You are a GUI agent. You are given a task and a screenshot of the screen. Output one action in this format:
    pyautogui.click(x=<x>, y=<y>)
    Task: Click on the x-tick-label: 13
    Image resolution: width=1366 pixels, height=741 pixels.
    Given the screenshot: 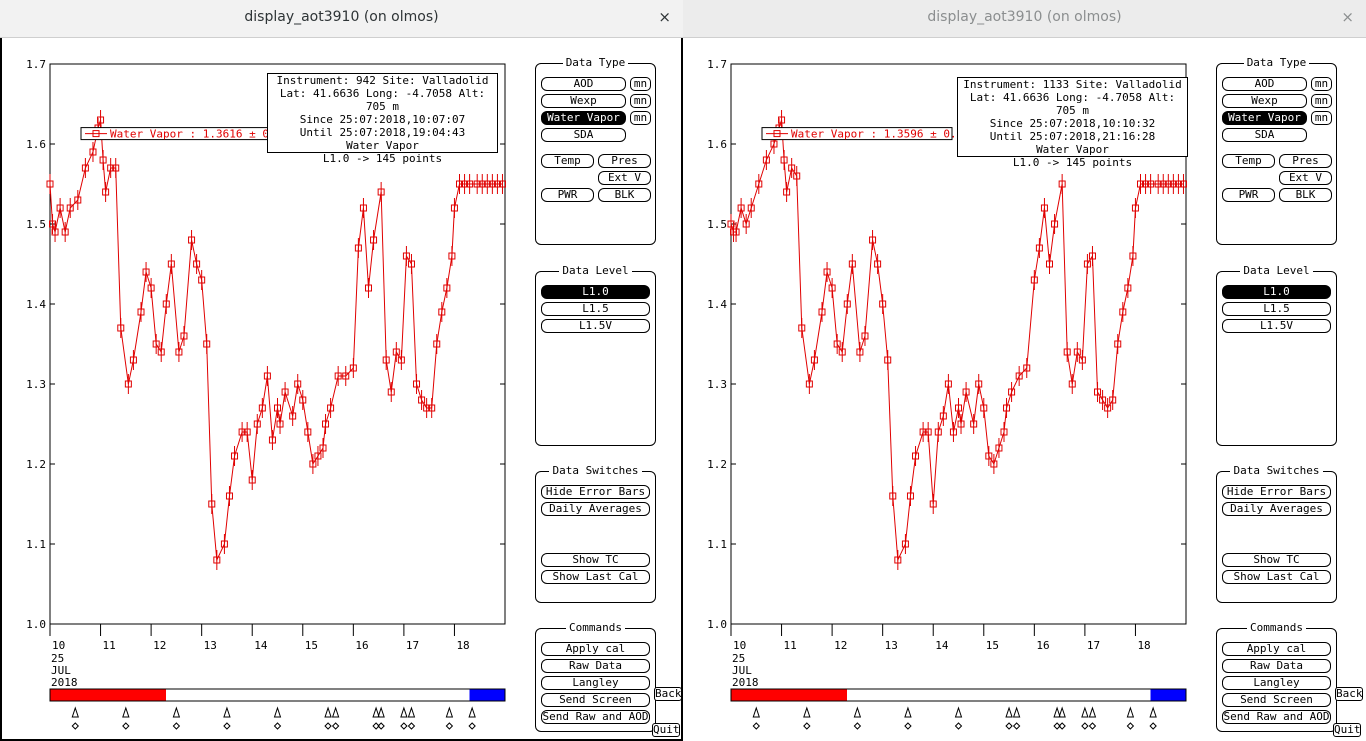 What is the action you would take?
    pyautogui.click(x=891, y=645)
    